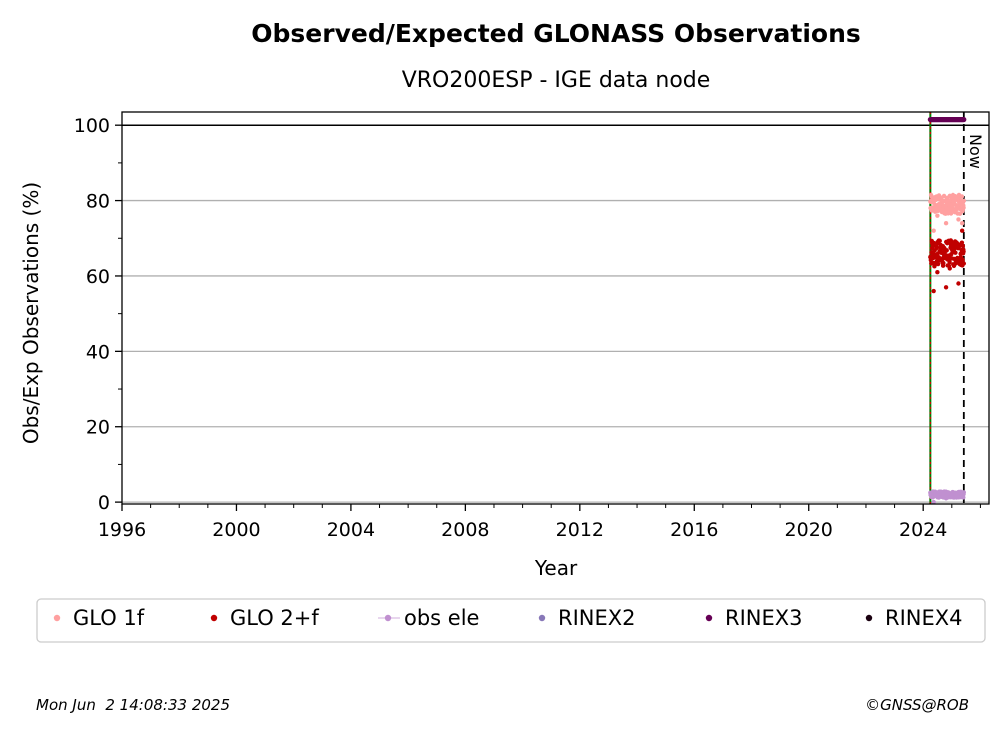  I want to click on x-tick-label: 2000, so click(236, 530).